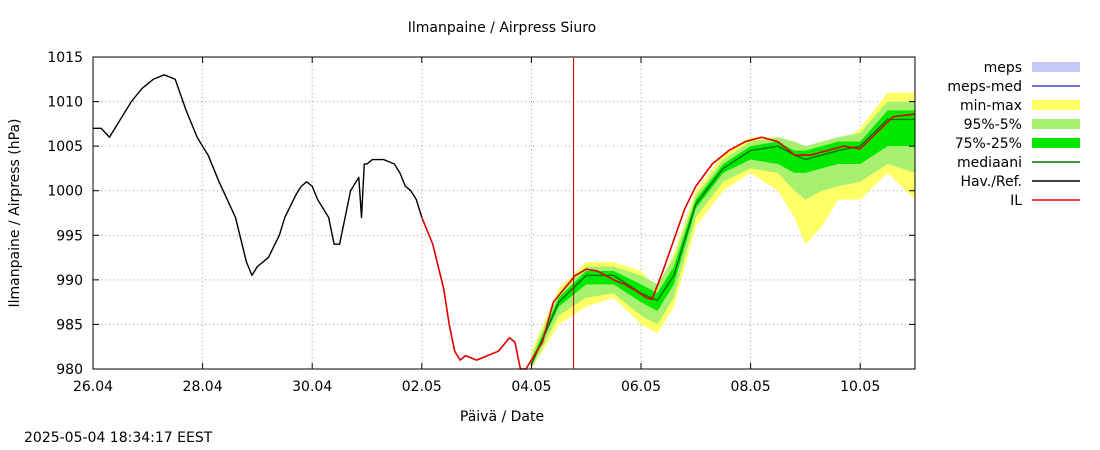 Image resolution: width=1100 pixels, height=450 pixels. Describe the element at coordinates (1056, 67) in the screenshot. I see `legend-swatch-meps` at that location.